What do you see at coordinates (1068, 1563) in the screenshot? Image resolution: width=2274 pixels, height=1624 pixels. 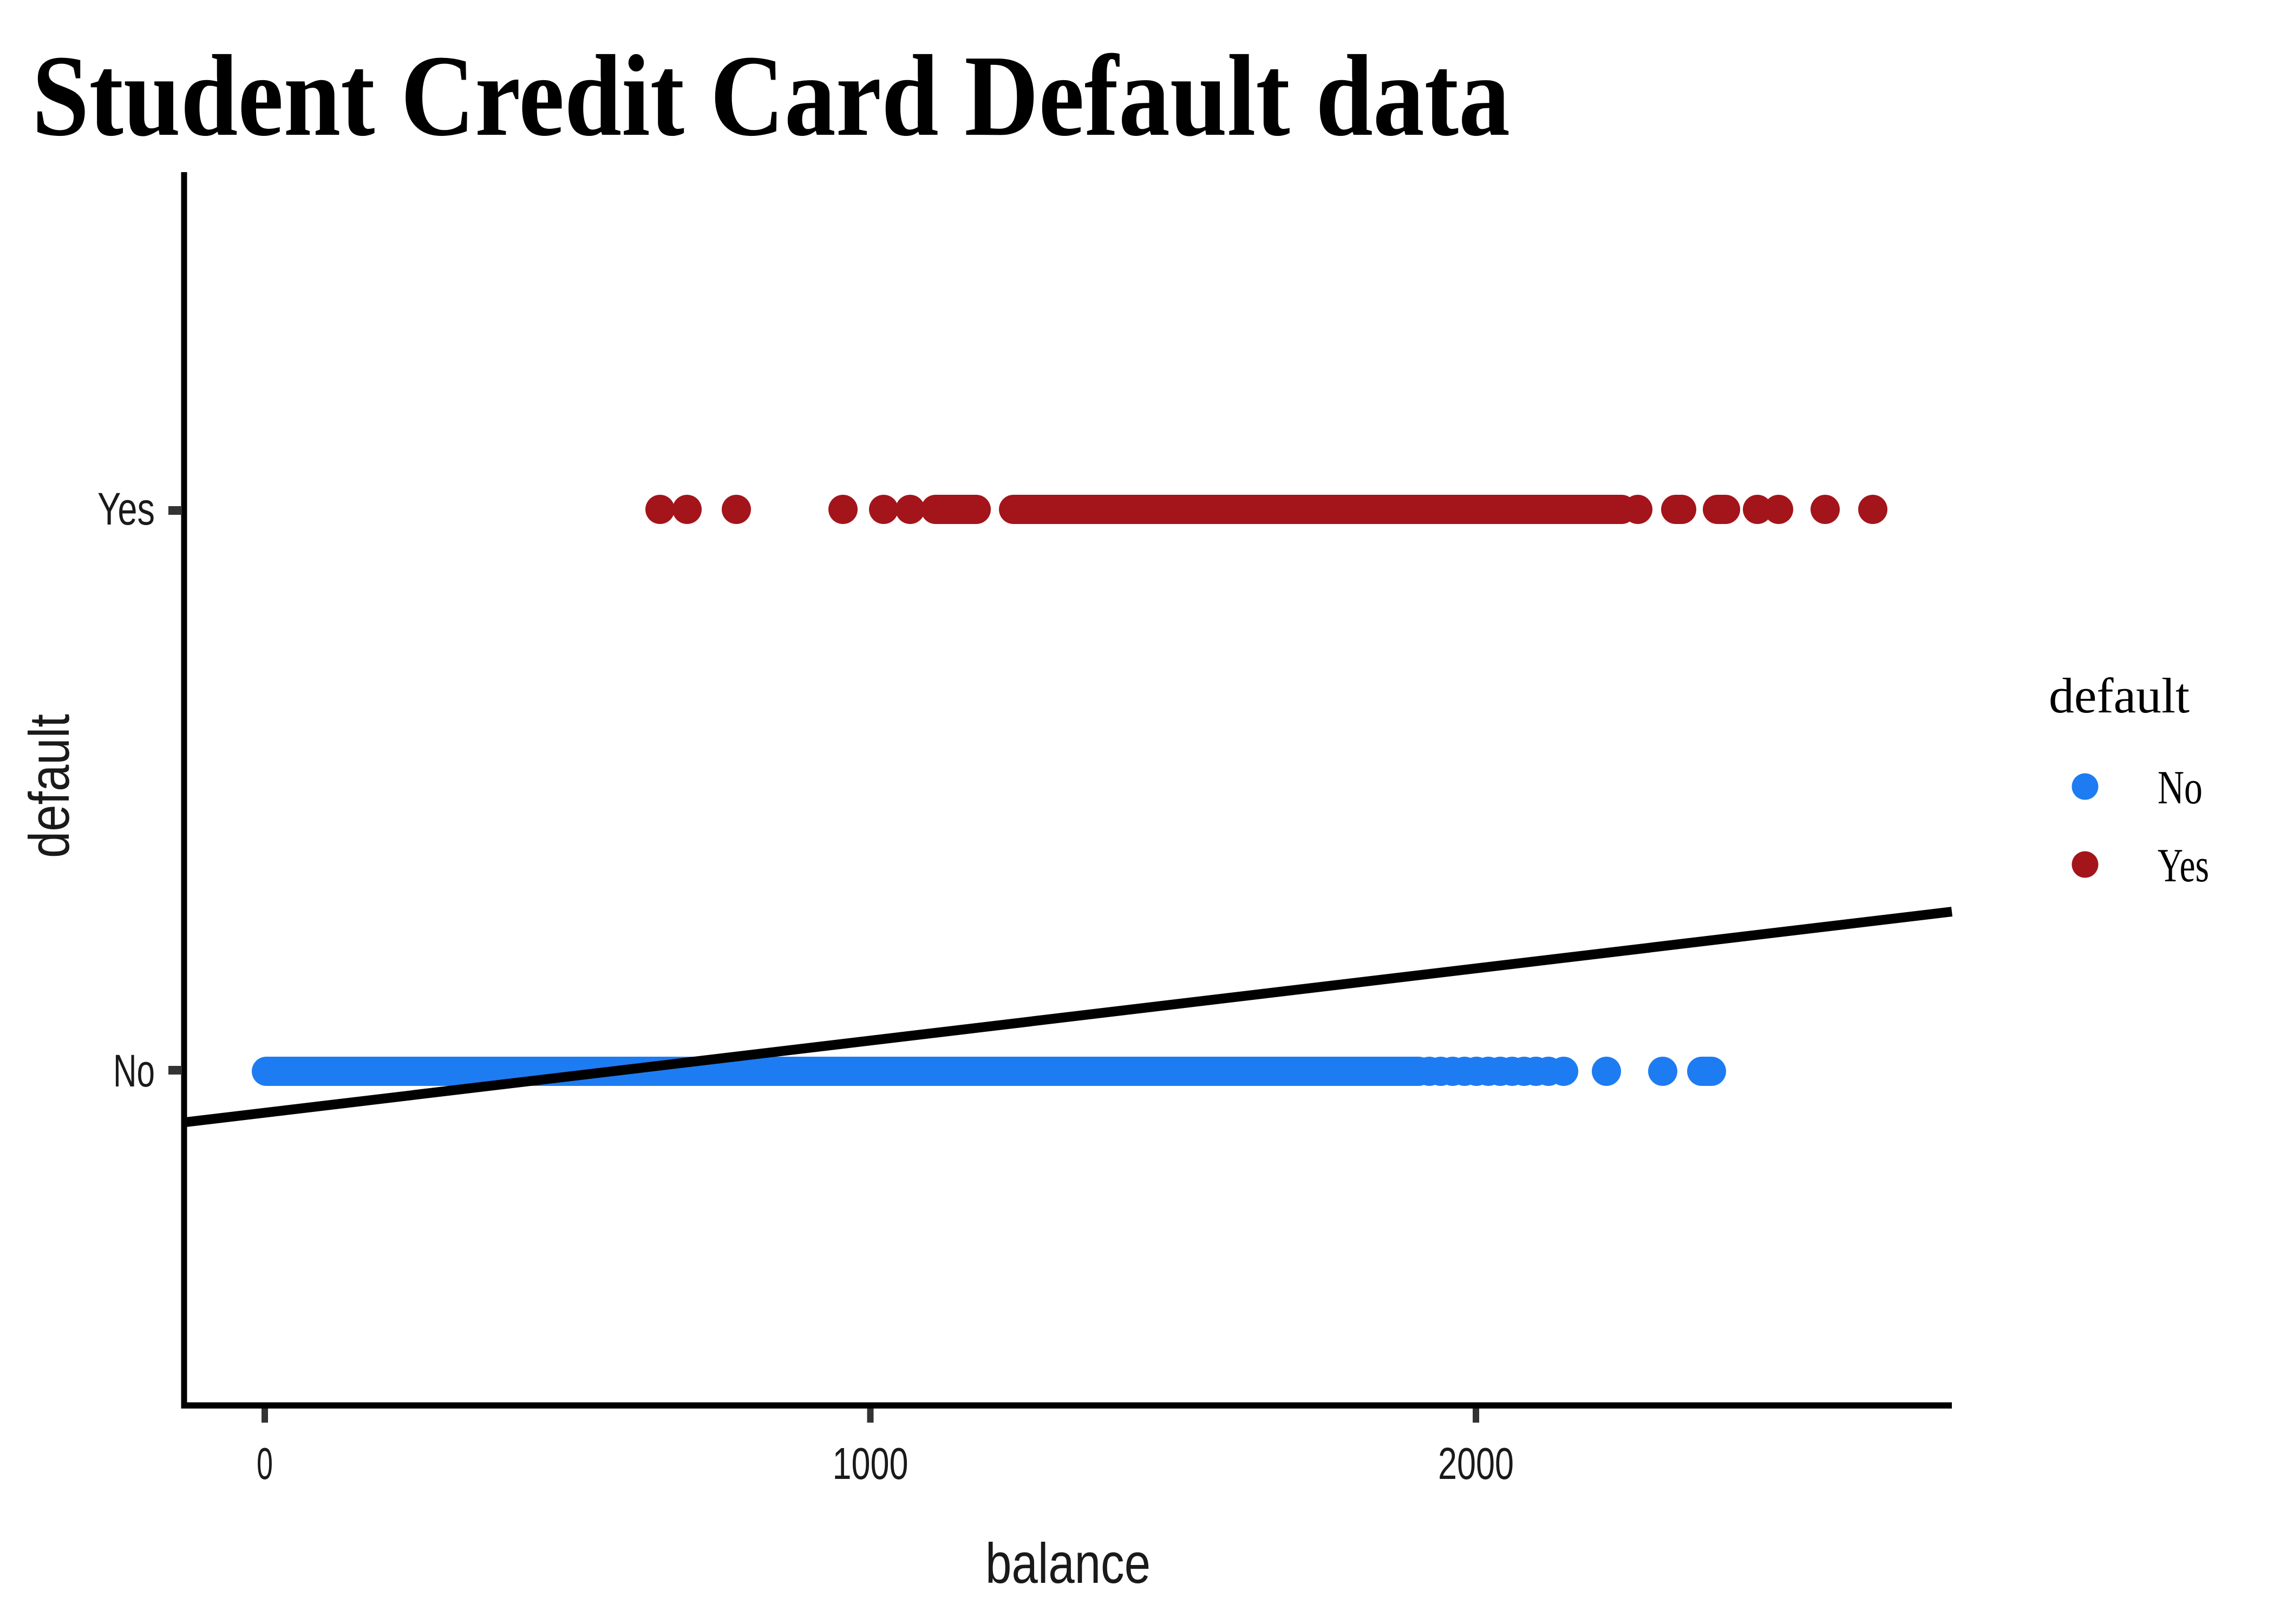 I see `svg-text: balance` at bounding box center [1068, 1563].